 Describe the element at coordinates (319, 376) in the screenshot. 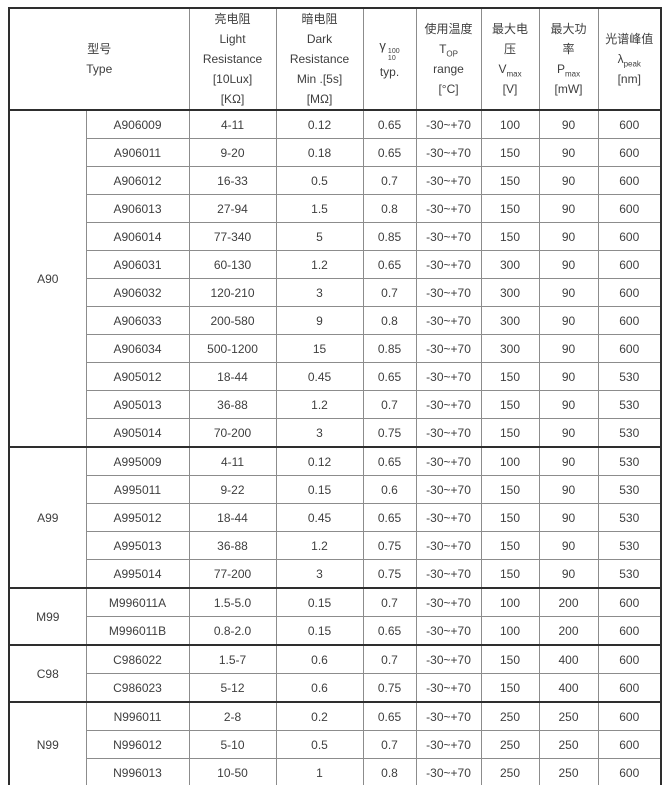

I see `cell-dark-resistance: 0.45` at that location.